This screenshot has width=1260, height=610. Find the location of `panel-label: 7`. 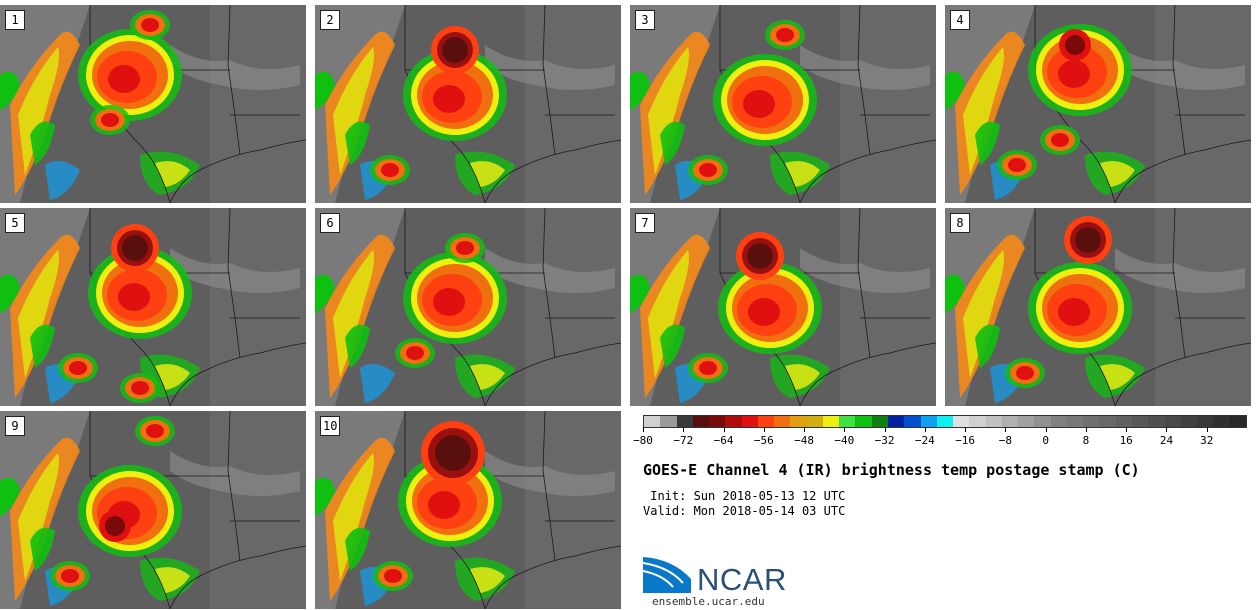

panel-label: 7 is located at coordinates (645, 223).